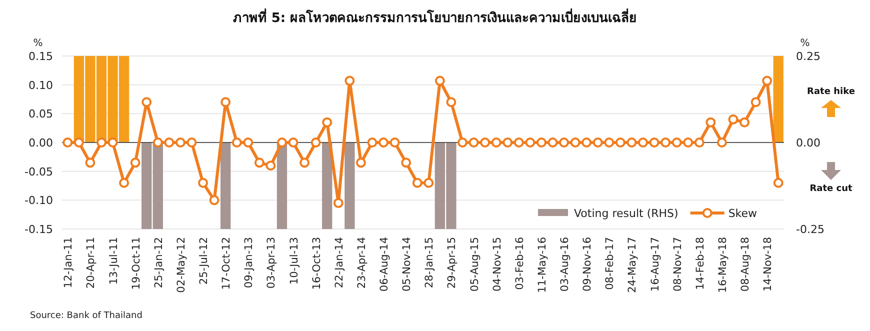 Image resolution: width=870 pixels, height=331 pixels. Describe the element at coordinates (435, 17) in the screenshot. I see `chart-title: ภาพที่ 5: ผลโหวตคณะกรรมการนโยบายการเงินและความเบี่ยงเบนเฉลี่ย` at that location.